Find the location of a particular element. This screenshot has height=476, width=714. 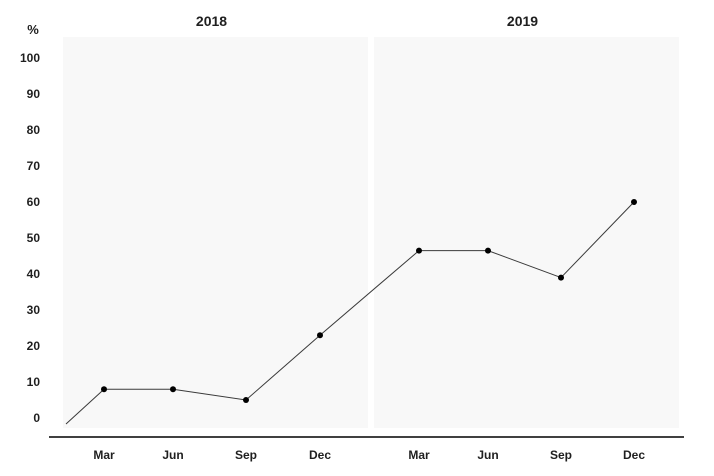

panel-title: 2019 is located at coordinates (522, 21).